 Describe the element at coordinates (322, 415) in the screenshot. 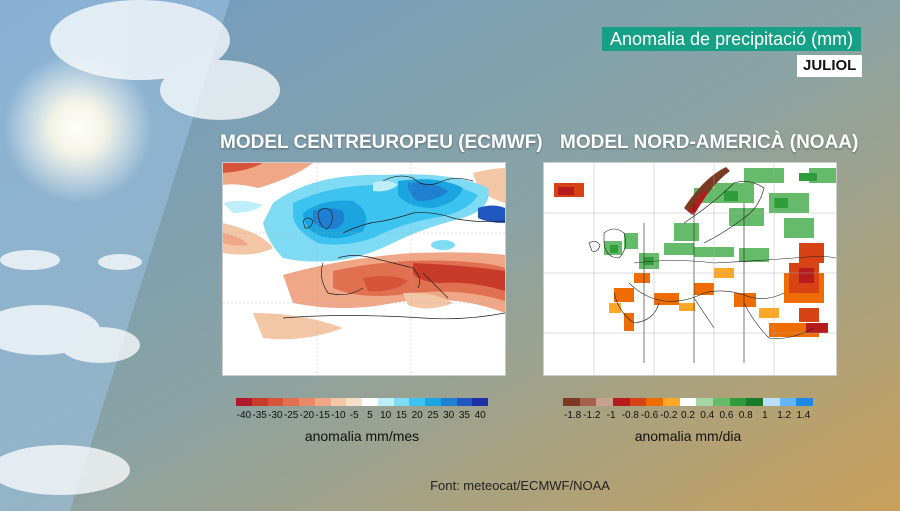

I see `legend-tick-label: -15` at that location.